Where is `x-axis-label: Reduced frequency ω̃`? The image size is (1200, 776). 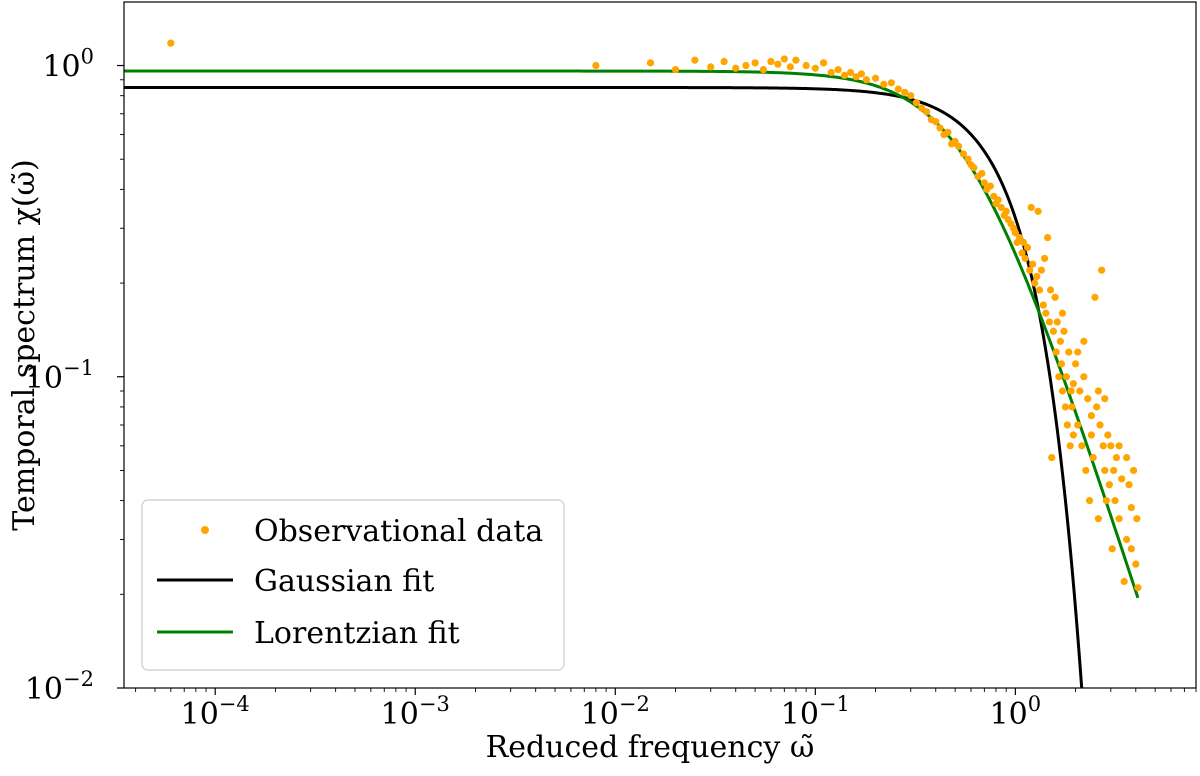 x-axis-label: Reduced frequency ω̃ is located at coordinates (650, 747).